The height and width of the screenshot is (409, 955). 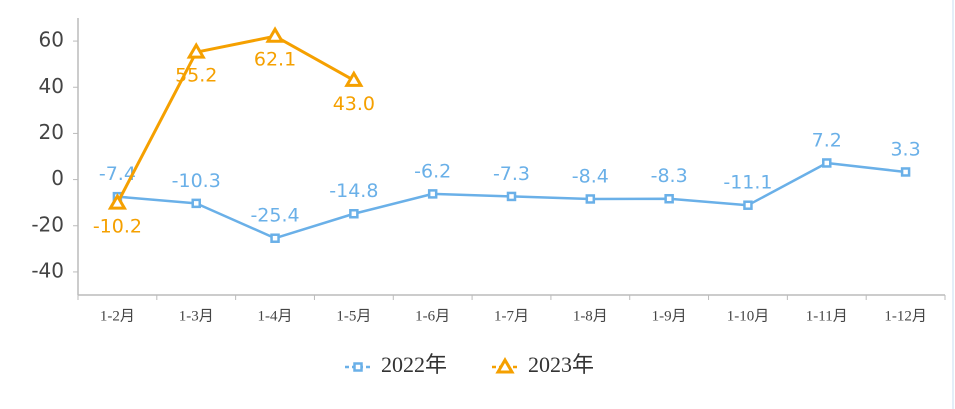 What do you see at coordinates (196, 181) in the screenshot?
I see `data-label: -10.3` at bounding box center [196, 181].